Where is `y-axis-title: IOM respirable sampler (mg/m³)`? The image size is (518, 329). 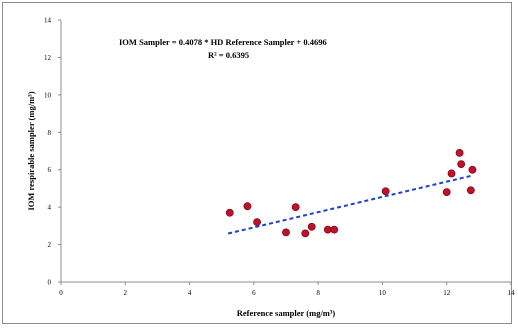
y-axis-title: IOM respirable sampler (mg/m³) is located at coordinates (31, 150).